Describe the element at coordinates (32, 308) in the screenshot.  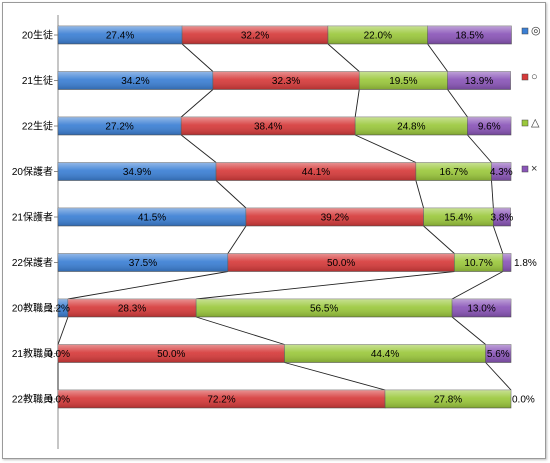
I see `category-label: 20教職員` at that location.